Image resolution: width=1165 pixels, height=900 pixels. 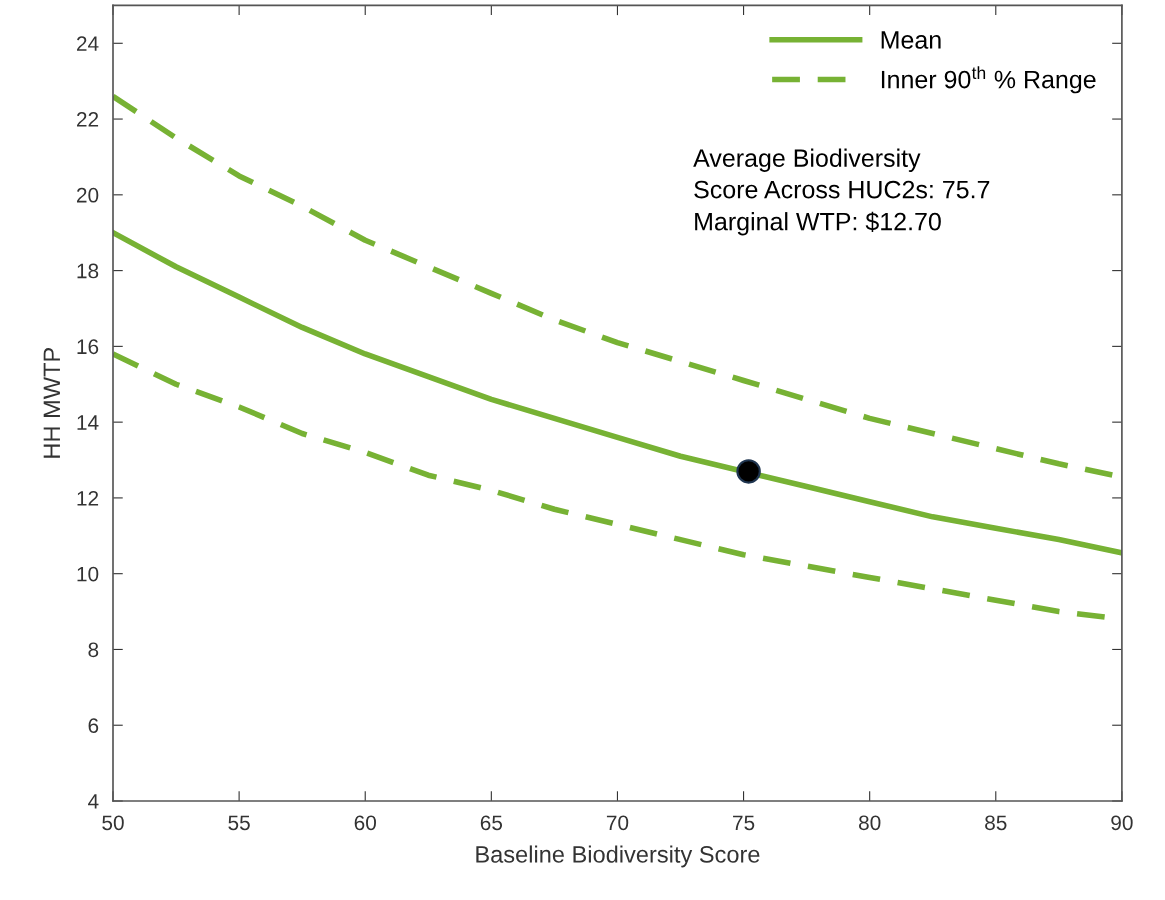 I want to click on annotation: Average Biodiversity Score Across HUC2s: 75.7 Marginal WTP: $12.70, so click(x=841, y=192).